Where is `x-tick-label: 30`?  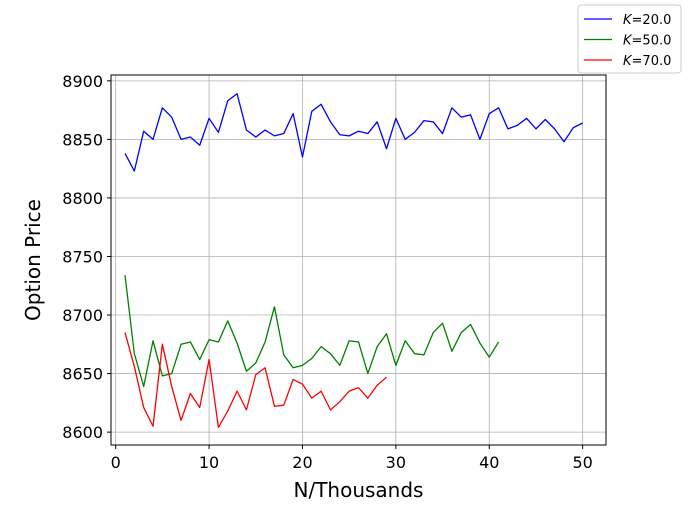
x-tick-label: 30 is located at coordinates (396, 462).